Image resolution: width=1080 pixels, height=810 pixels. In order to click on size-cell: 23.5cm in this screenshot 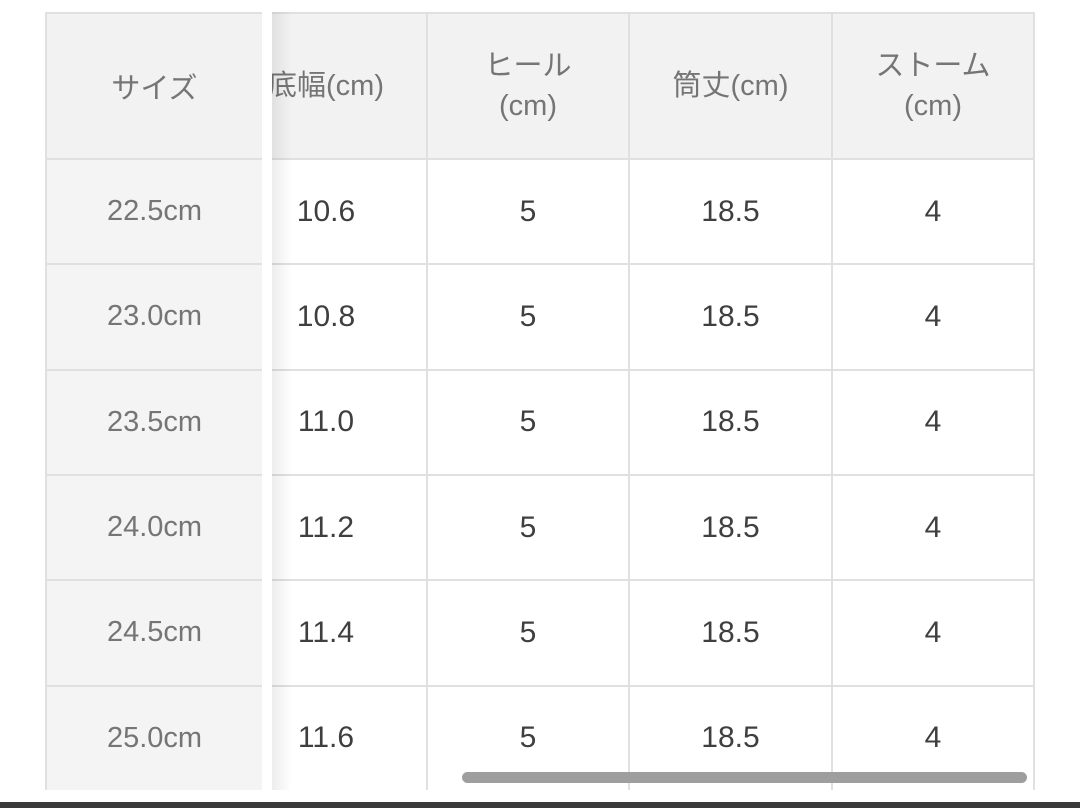, I will do `click(154, 423)`.